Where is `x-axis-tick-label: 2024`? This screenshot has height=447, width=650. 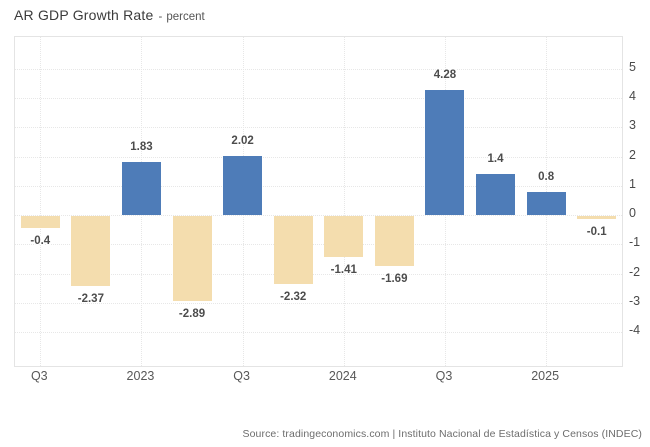
x-axis-tick-label: 2024 is located at coordinates (342, 376).